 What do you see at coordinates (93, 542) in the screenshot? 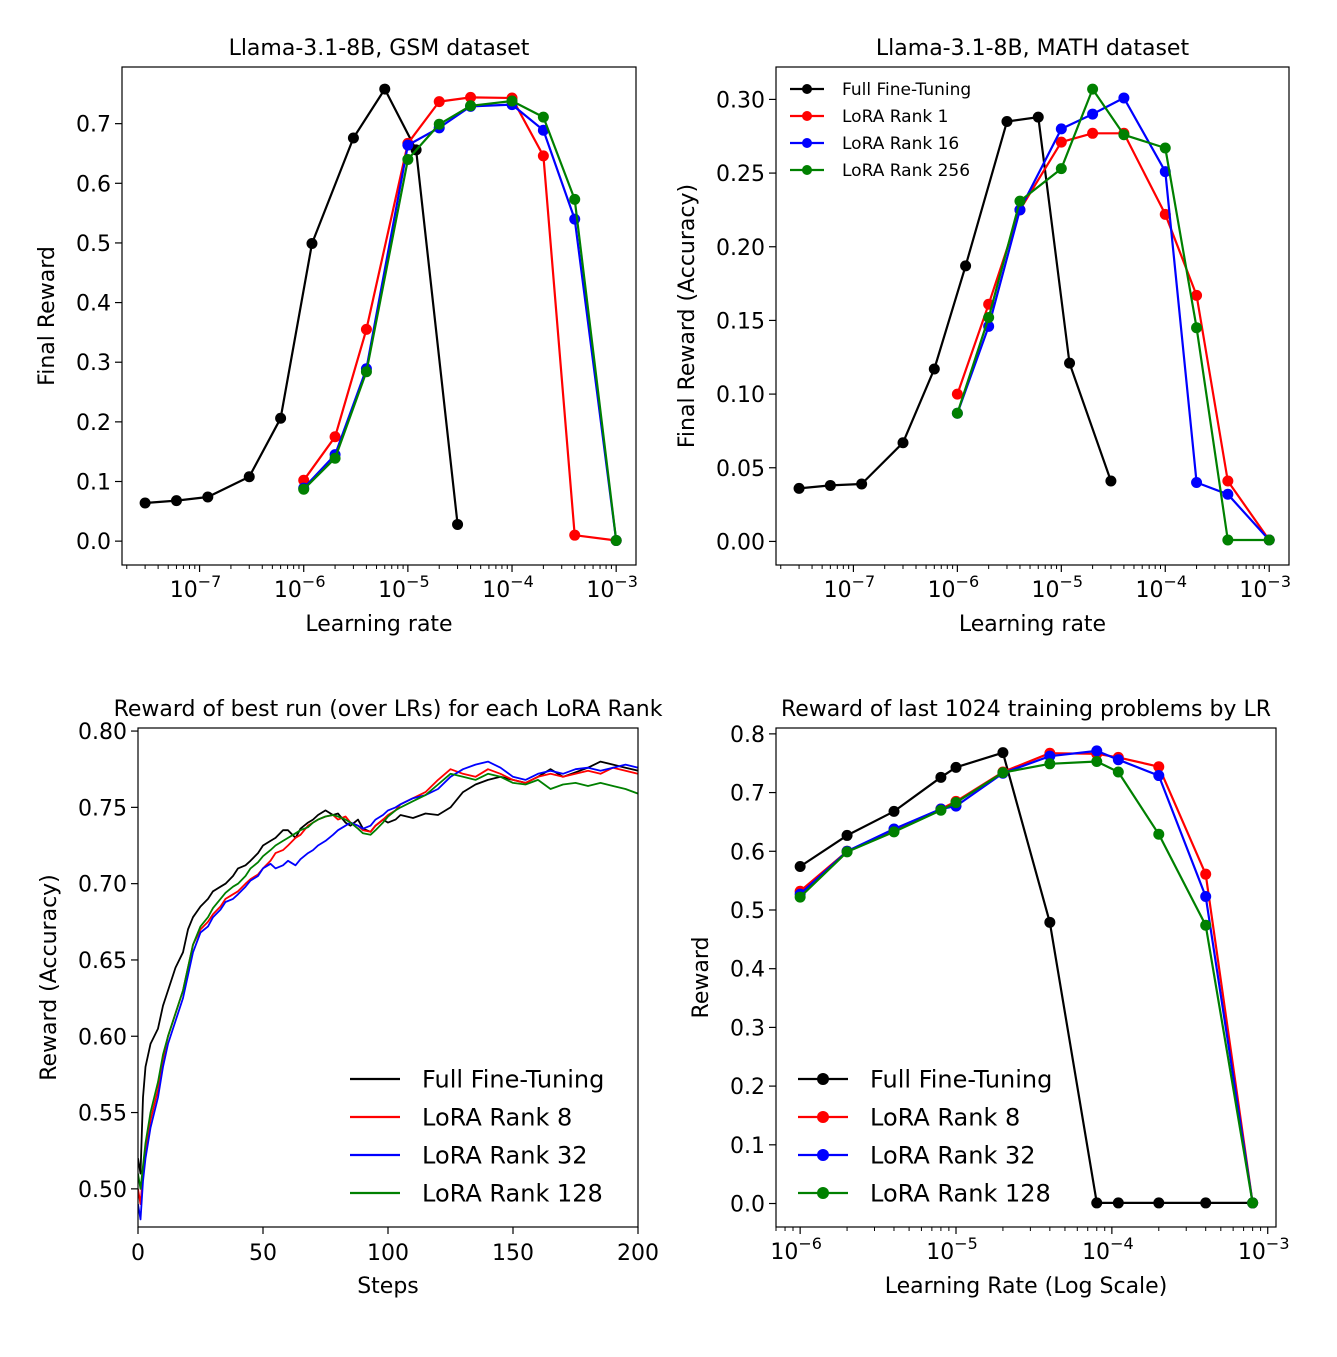
I see `y-tick-label: 0.0` at bounding box center [93, 542].